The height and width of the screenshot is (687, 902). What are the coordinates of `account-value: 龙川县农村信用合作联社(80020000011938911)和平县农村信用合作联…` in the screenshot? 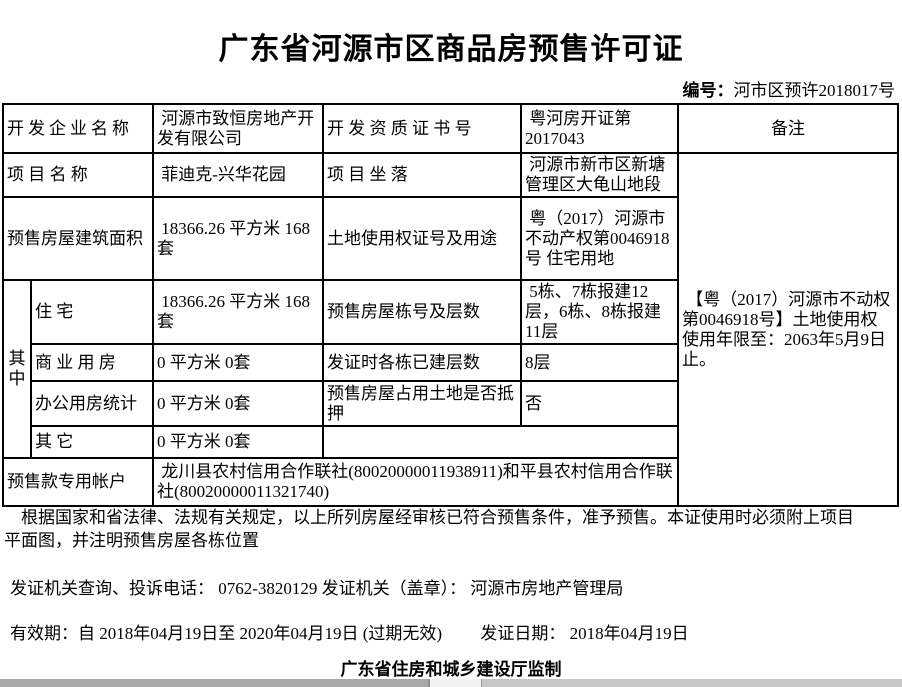 It's located at (415, 482).